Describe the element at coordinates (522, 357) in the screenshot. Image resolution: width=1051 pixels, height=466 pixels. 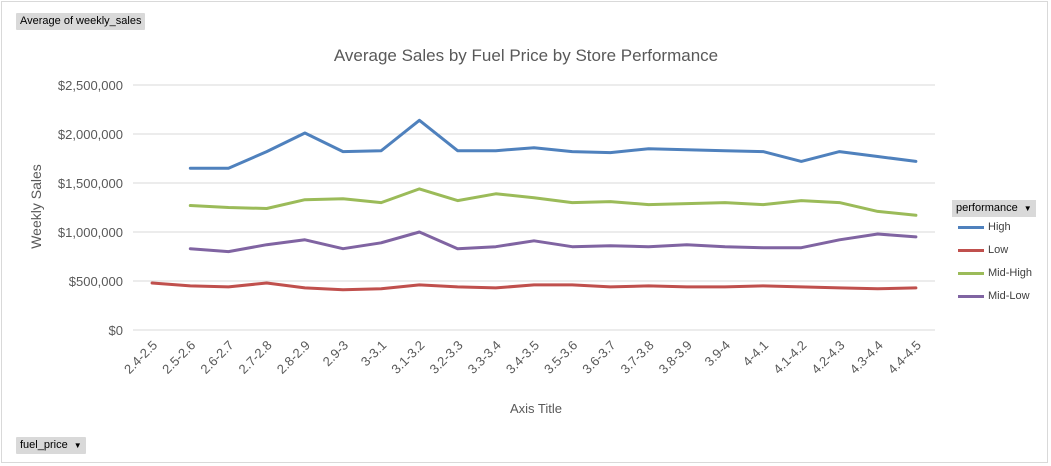
I see `x-tick-label: 3.4-3.5` at that location.